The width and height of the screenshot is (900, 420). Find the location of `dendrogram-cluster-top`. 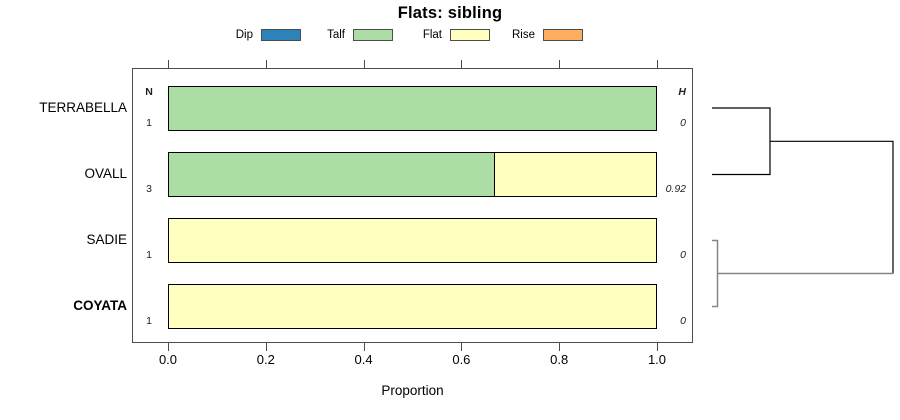

dendrogram-cluster-top is located at coordinates (741, 141).